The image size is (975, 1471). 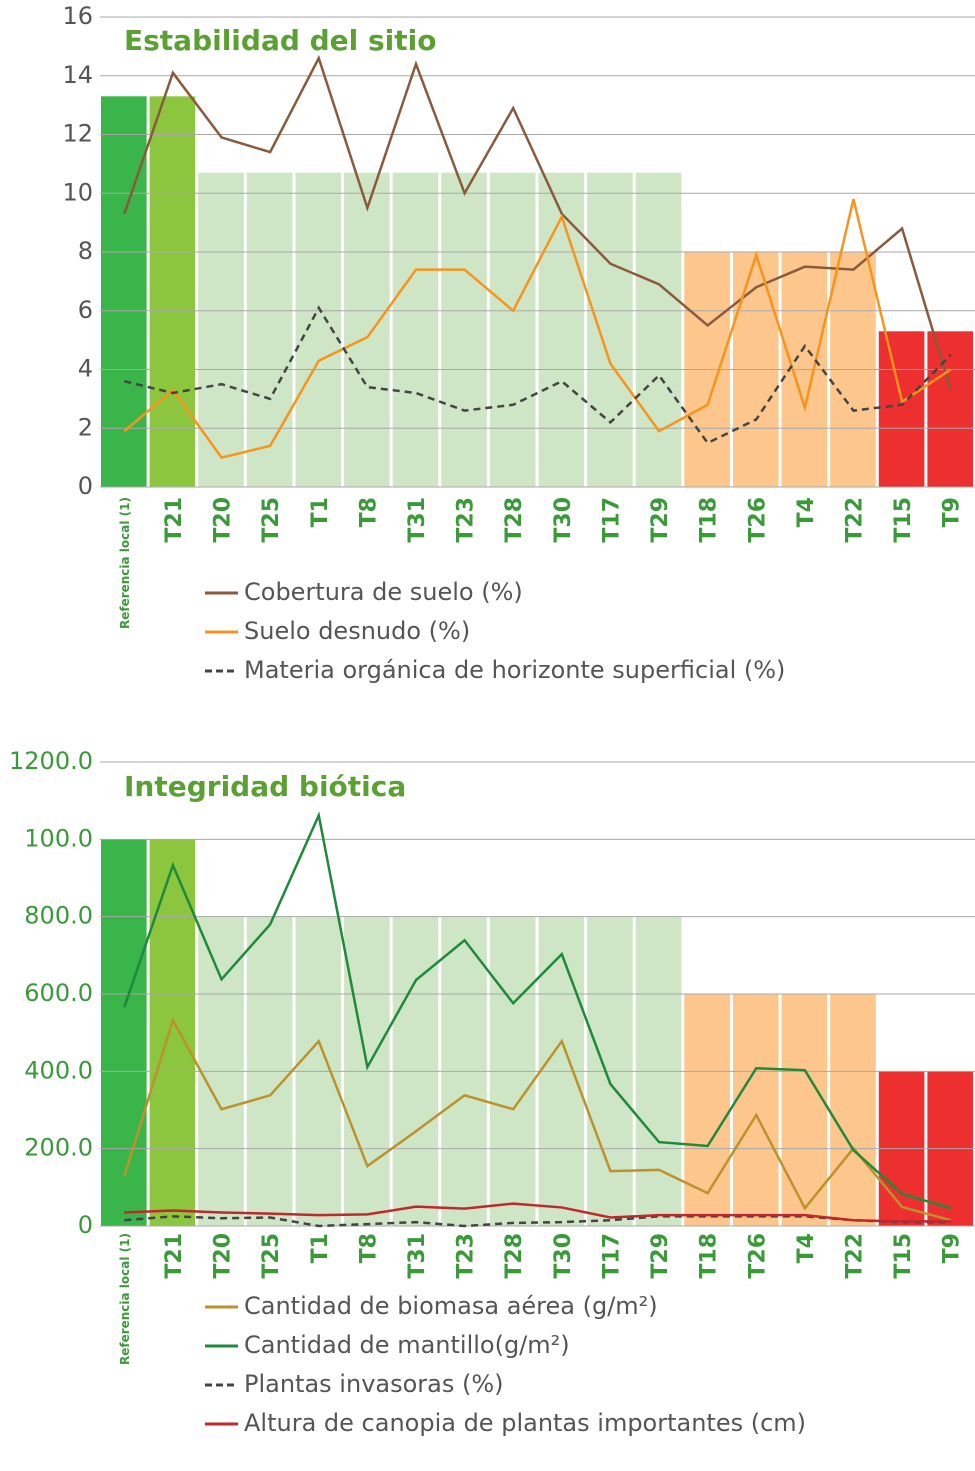 What do you see at coordinates (77, 16) in the screenshot?
I see `y-tick-label: 16` at bounding box center [77, 16].